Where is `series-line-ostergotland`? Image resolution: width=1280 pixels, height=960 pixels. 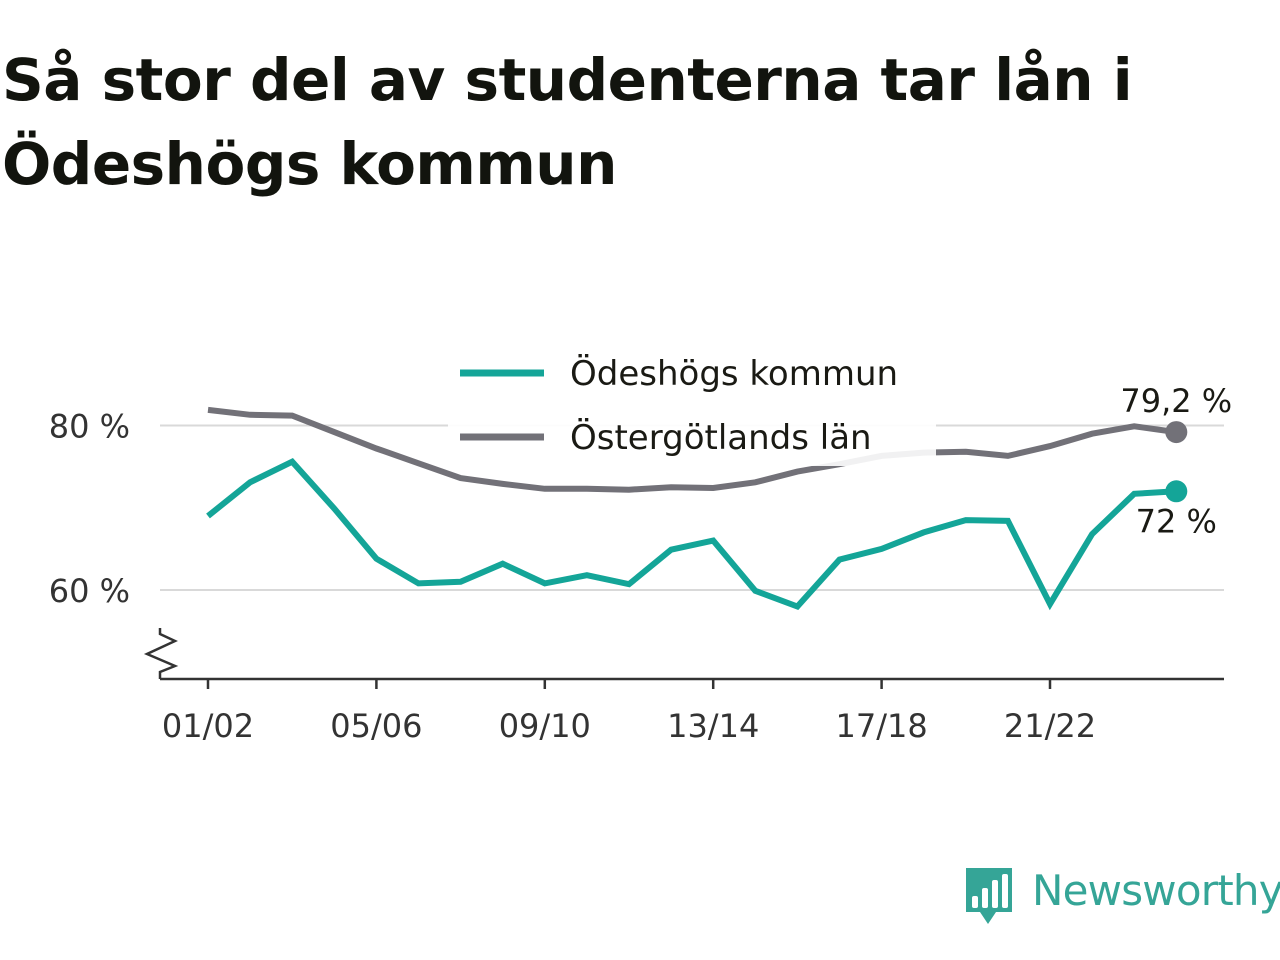
series-line-ostergotland is located at coordinates (692, 449).